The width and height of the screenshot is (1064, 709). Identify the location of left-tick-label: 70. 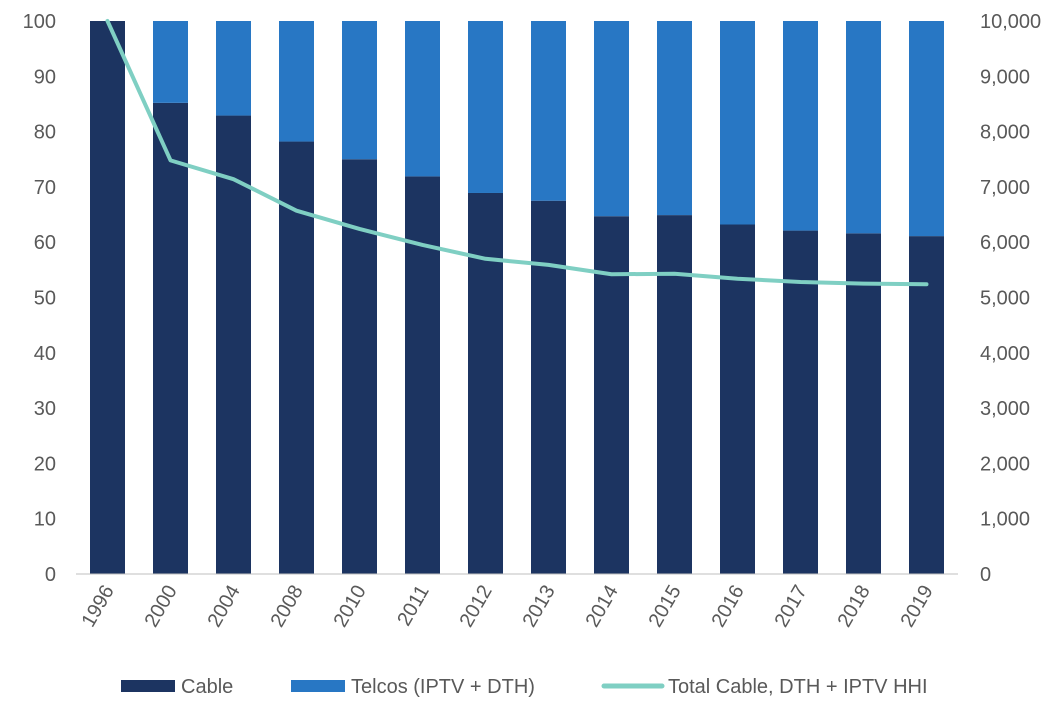
(45, 188).